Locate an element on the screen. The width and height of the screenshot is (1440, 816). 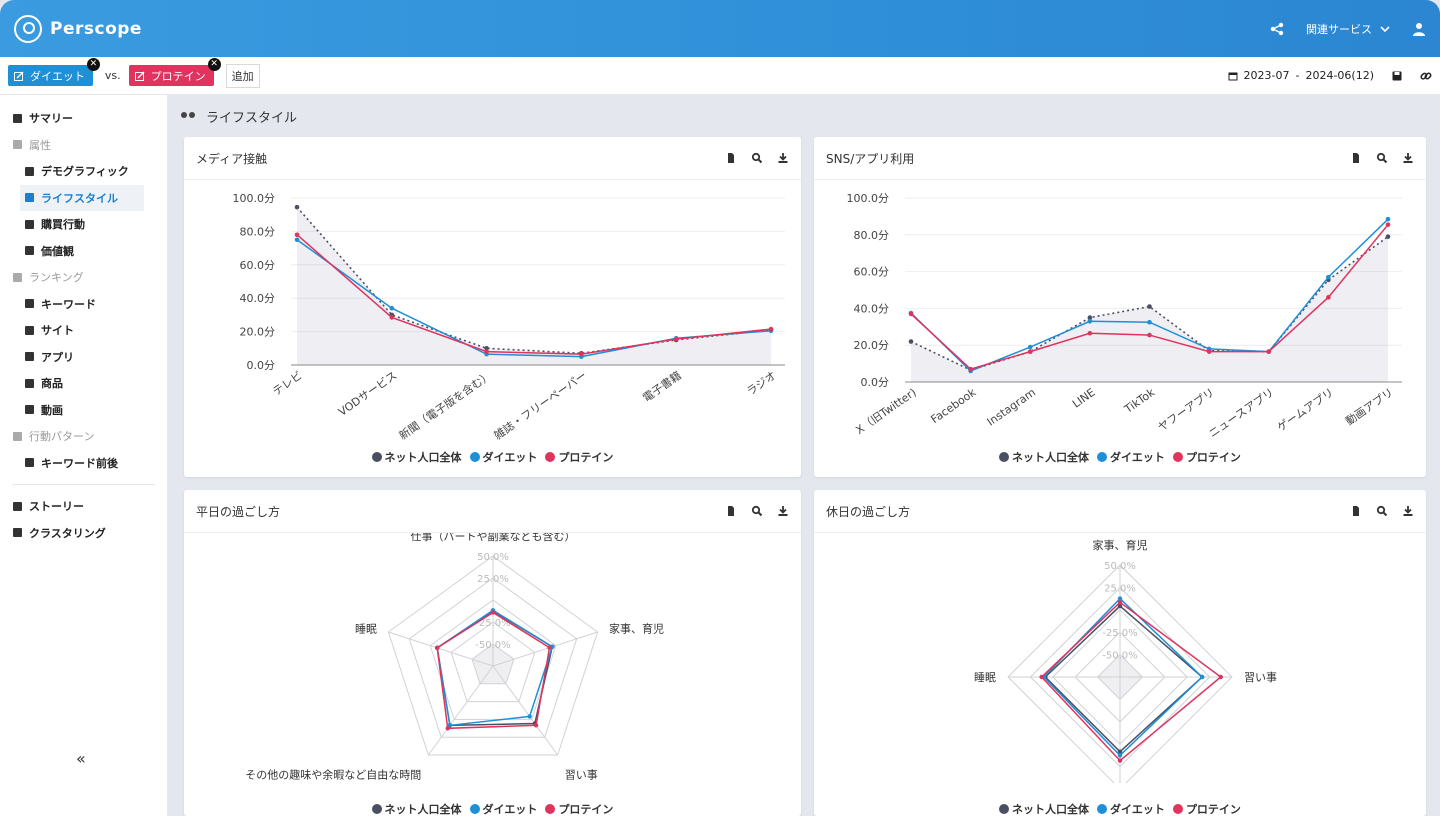
save-icon is located at coordinates (1397, 76).